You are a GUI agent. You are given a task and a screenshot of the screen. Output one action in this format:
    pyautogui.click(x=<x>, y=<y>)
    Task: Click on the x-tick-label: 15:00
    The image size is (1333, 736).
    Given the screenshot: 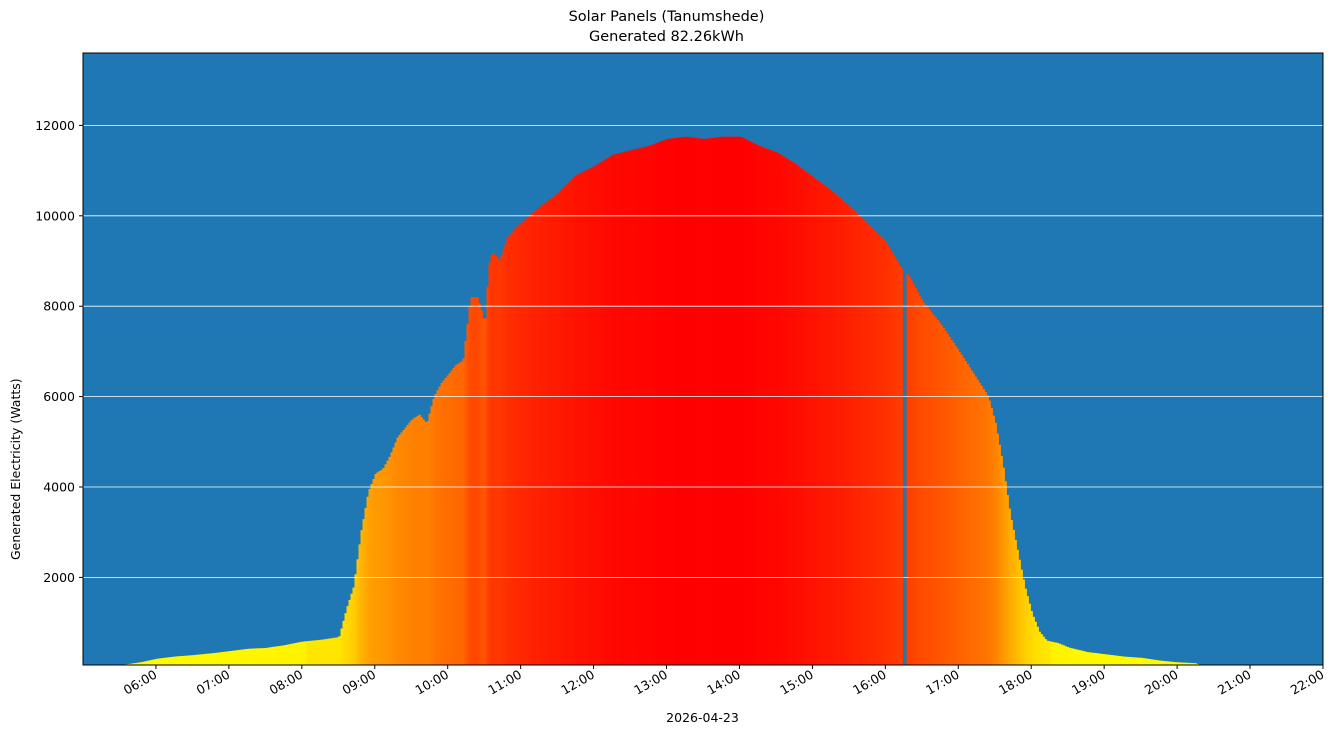 What is the action you would take?
    pyautogui.click(x=796, y=682)
    